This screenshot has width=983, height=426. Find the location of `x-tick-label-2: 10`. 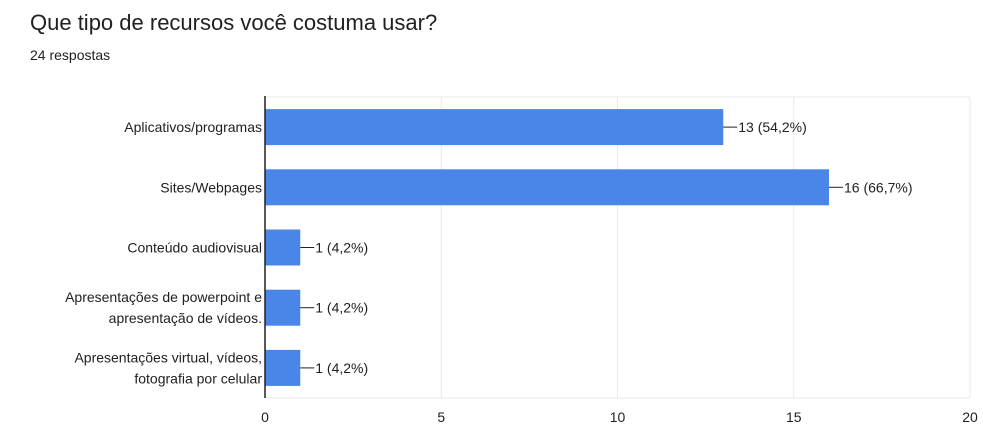

x-tick-label-2: 10 is located at coordinates (618, 417).